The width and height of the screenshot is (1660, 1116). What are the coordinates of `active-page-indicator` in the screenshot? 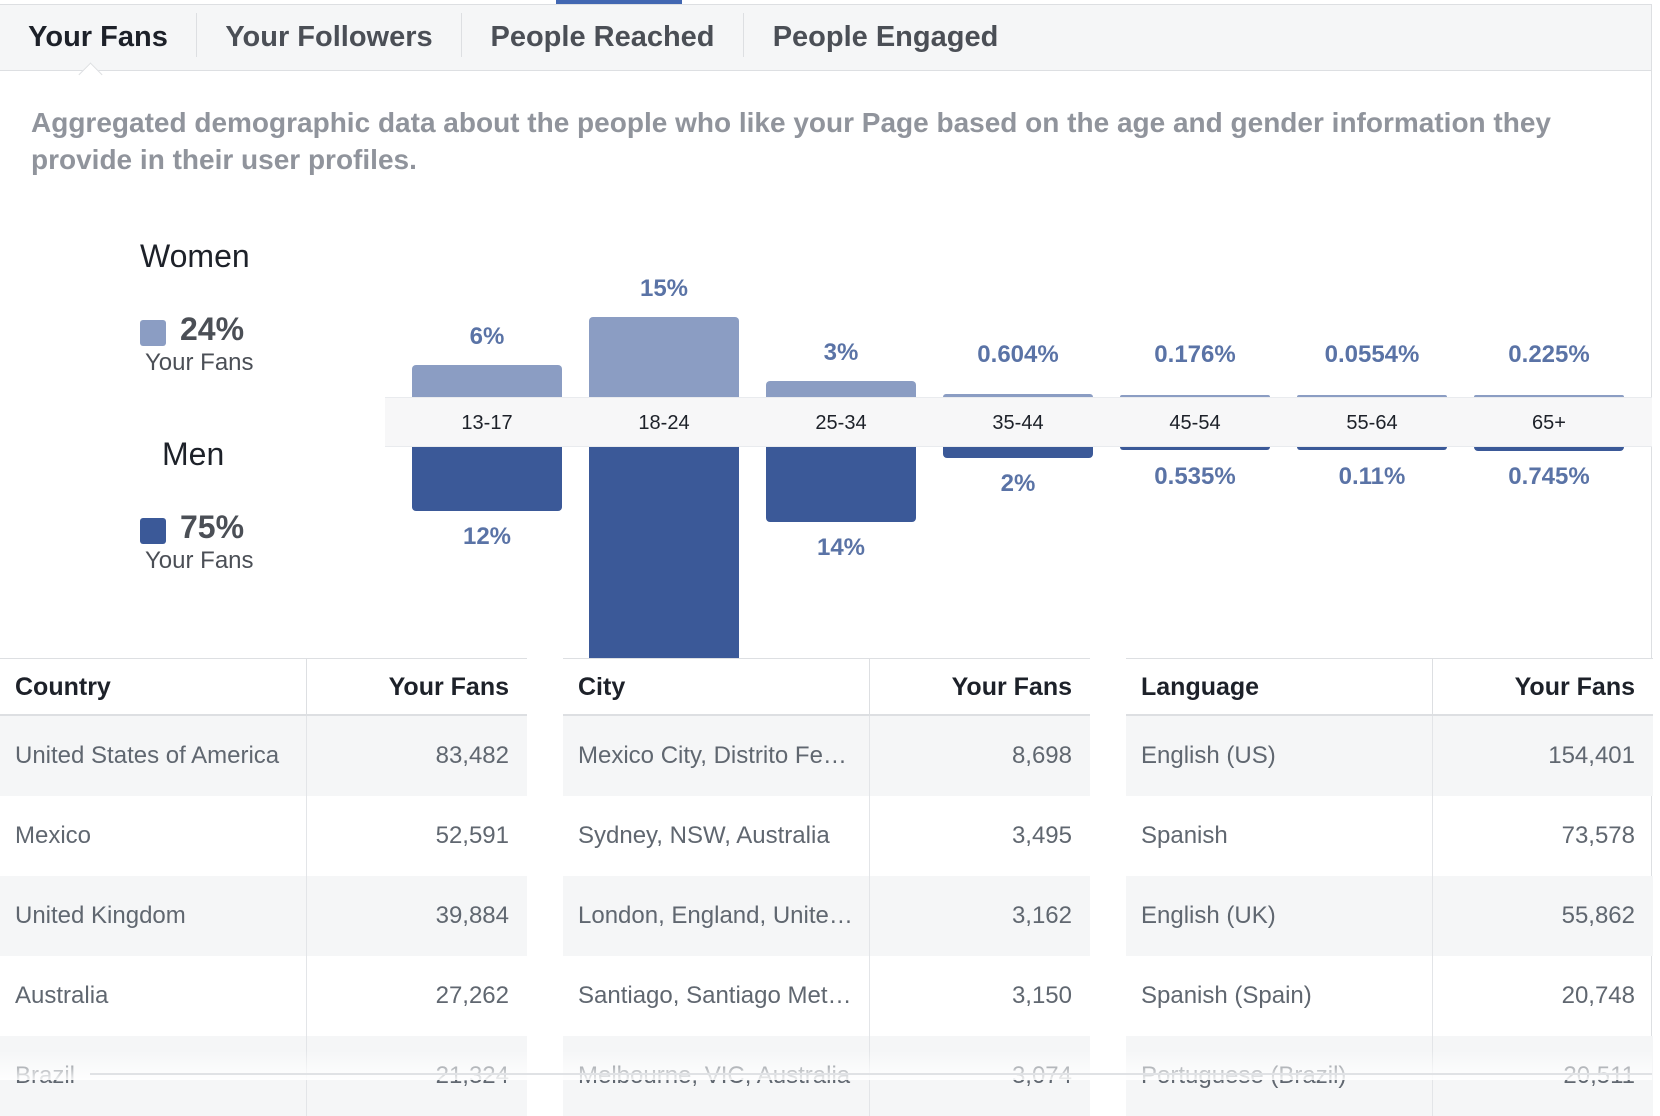 It's located at (619, 2).